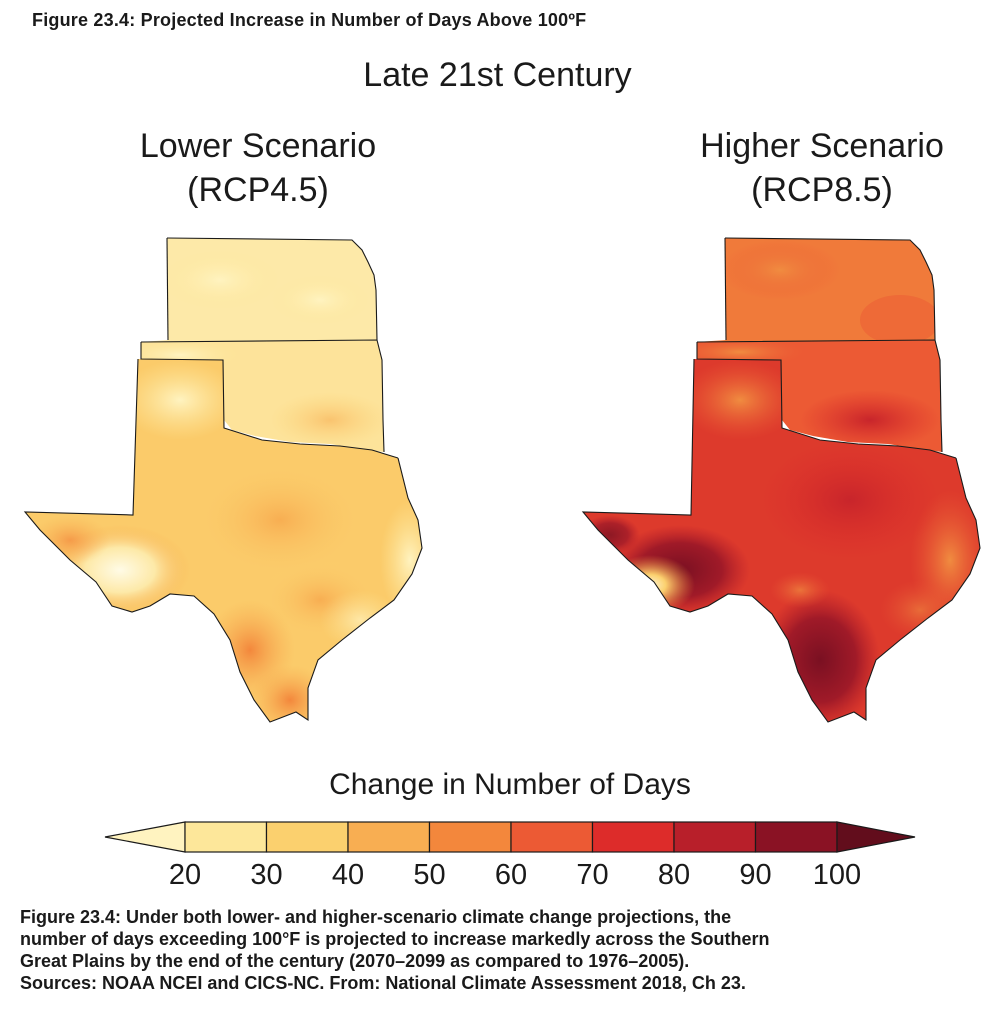 The width and height of the screenshot is (995, 1024). Describe the element at coordinates (511, 875) in the screenshot. I see `legend-tick-label: 60` at that location.